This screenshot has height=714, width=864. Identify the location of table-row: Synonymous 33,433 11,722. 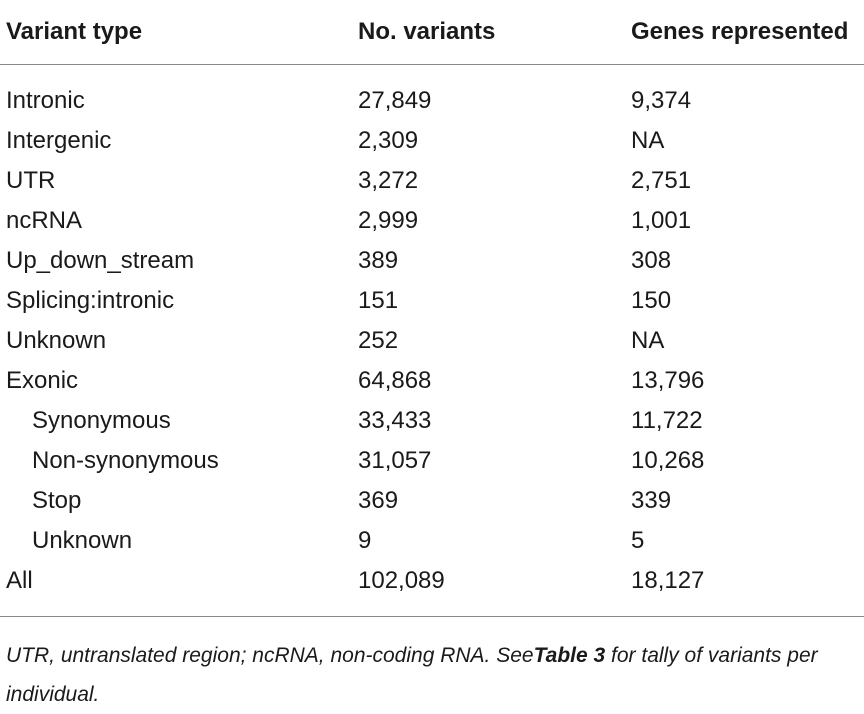
(432, 421).